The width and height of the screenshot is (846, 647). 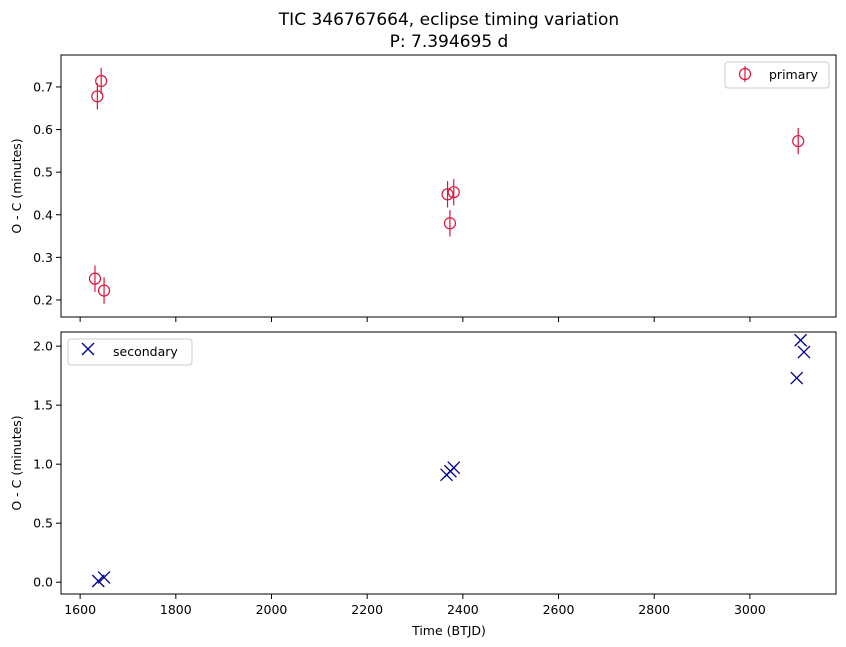 I want to click on y-tick-label: 0.0, so click(x=43, y=582).